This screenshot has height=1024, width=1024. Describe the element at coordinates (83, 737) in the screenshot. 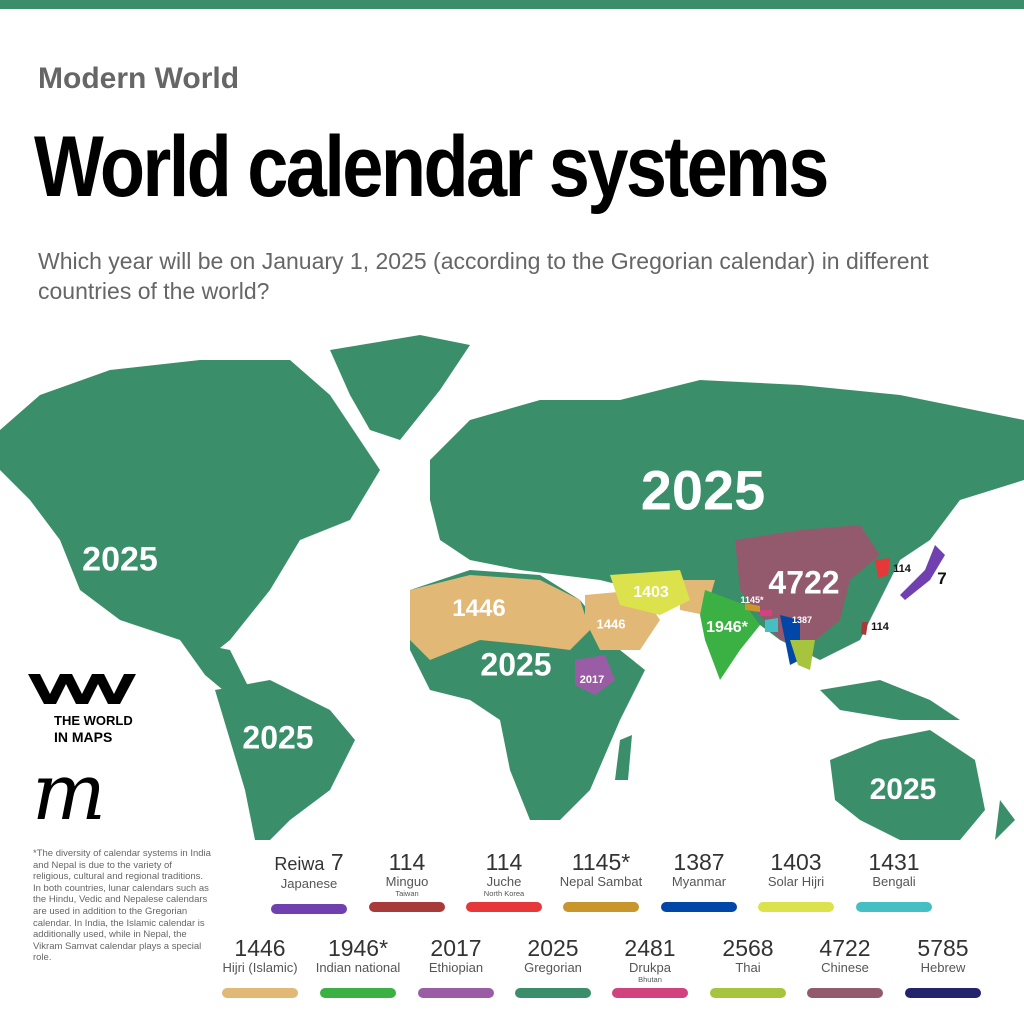

I see `logo-line-2: IN MAPS` at that location.